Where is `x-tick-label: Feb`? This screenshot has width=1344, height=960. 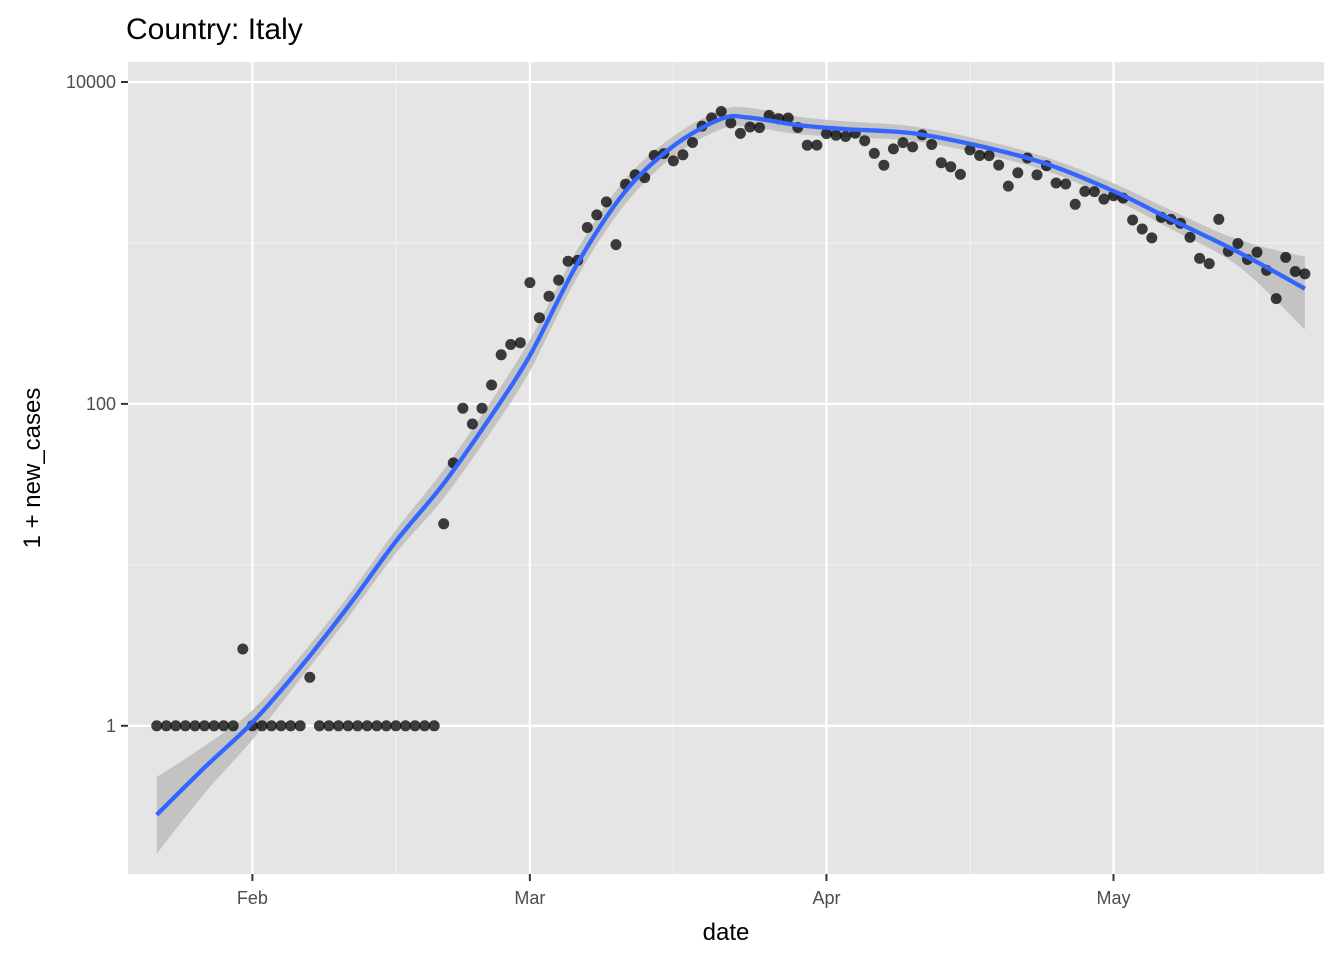
x-tick-label: Feb is located at coordinates (252, 898).